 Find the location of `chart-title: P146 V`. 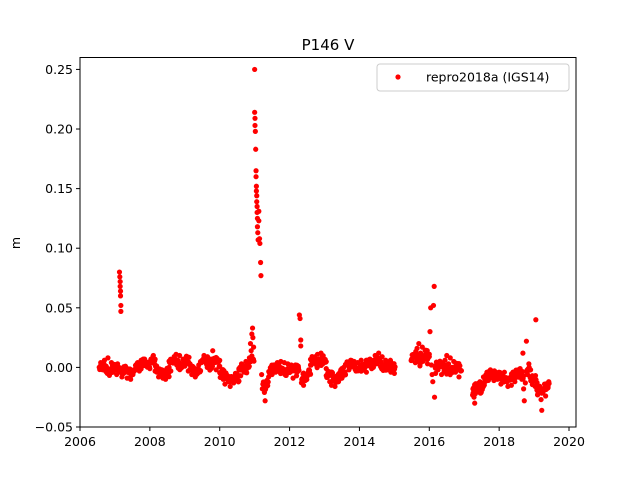

chart-title: P146 V is located at coordinates (328, 45).